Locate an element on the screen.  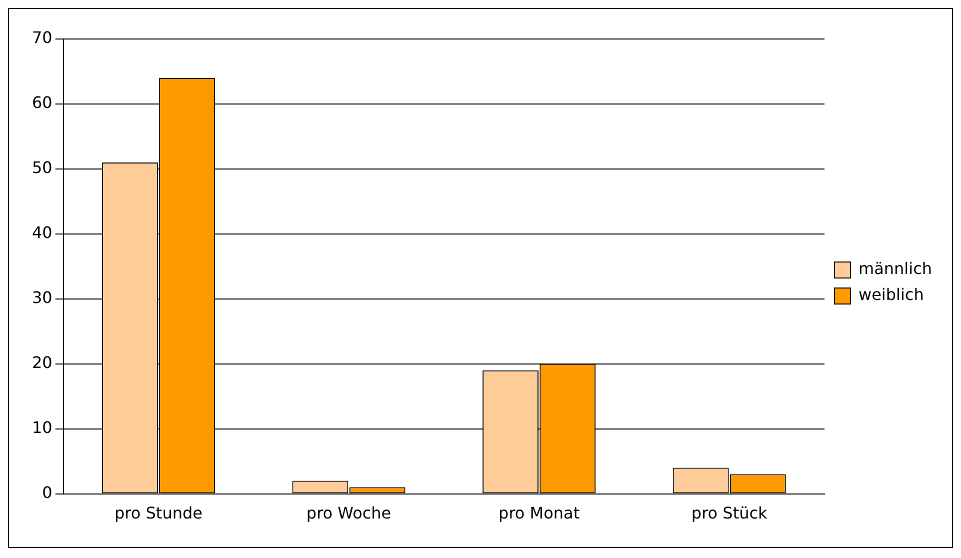
y-tick-label: 60 is located at coordinates (42, 102).